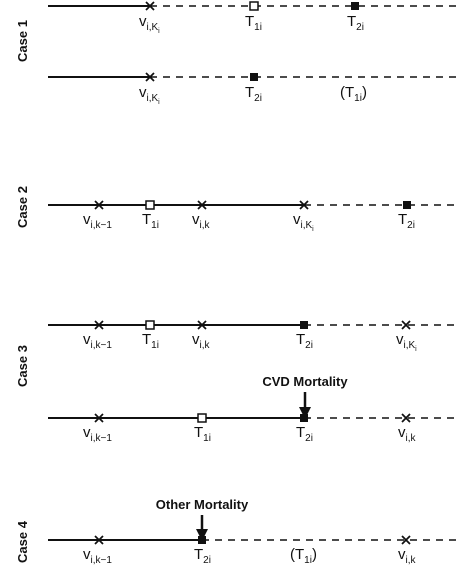  What do you see at coordinates (305, 405) in the screenshot?
I see `cvd-mortality-arrow` at bounding box center [305, 405].